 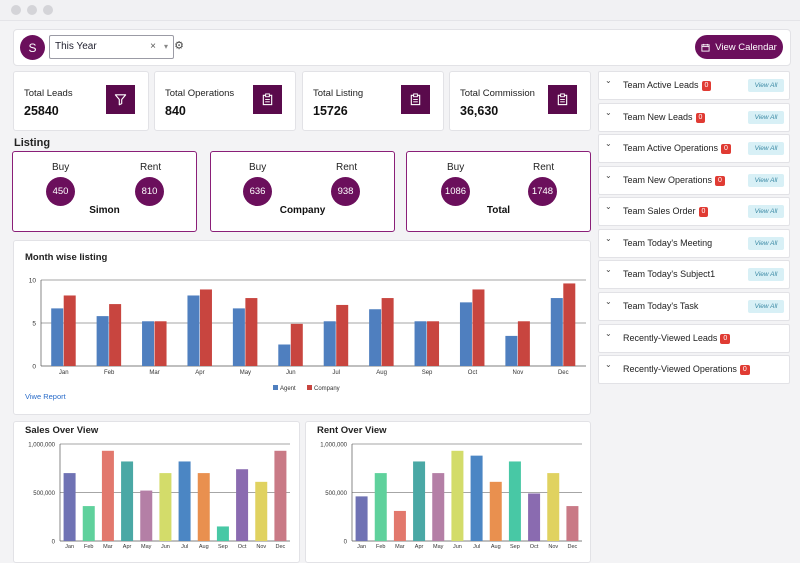 I want to click on stat-card-total-operations: Total Operations 840, so click(x=225, y=101).